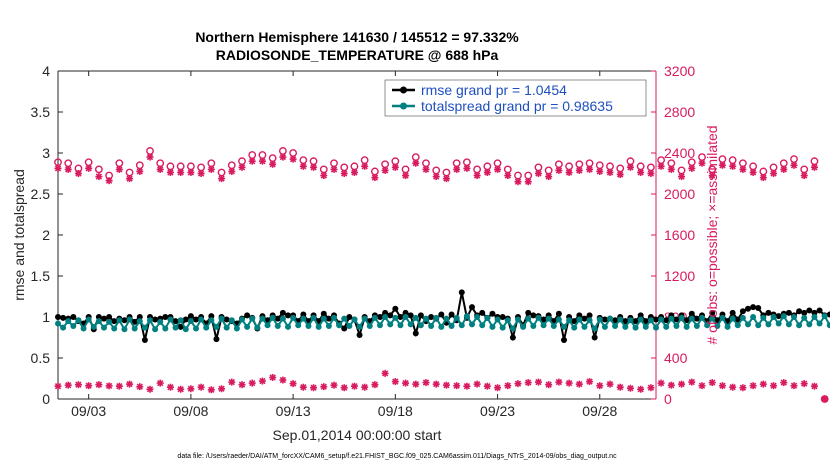 The width and height of the screenshot is (830, 470). I want to click on y-right-tick-label: 2800, so click(679, 112).